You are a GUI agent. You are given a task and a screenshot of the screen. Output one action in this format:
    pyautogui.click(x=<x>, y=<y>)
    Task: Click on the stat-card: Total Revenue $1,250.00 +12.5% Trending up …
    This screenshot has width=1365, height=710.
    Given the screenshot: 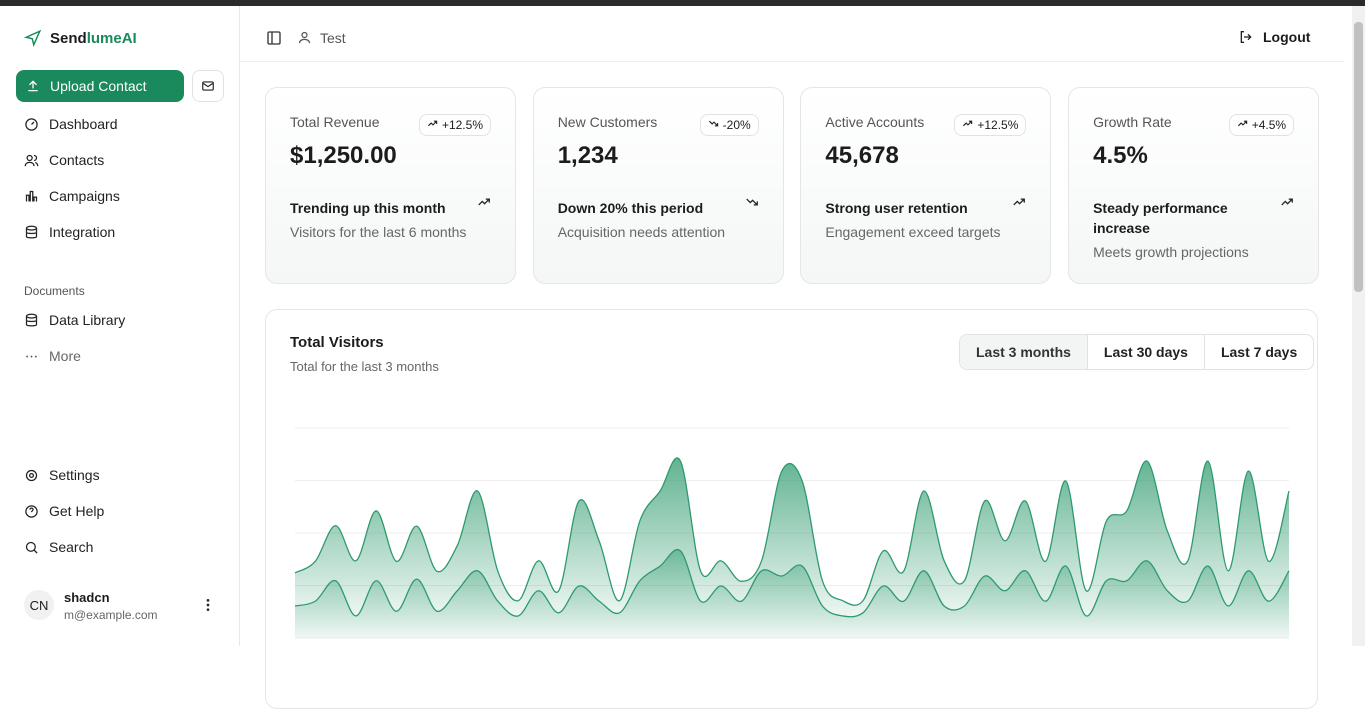 What is the action you would take?
    pyautogui.click(x=390, y=185)
    